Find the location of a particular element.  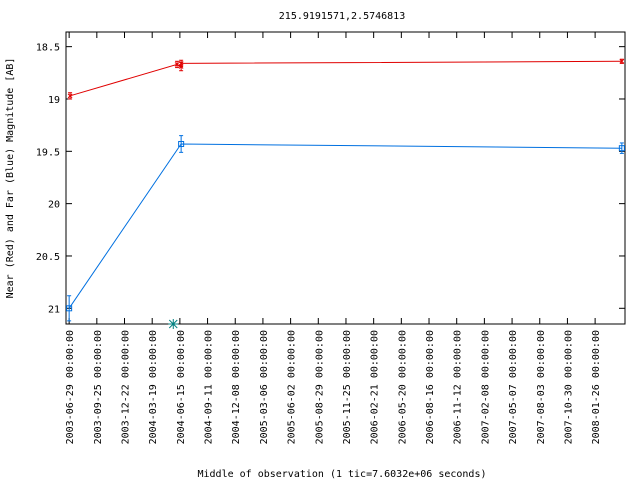

x-tick-label: 2003-09-25 00:00:00 is located at coordinates (98, 387).